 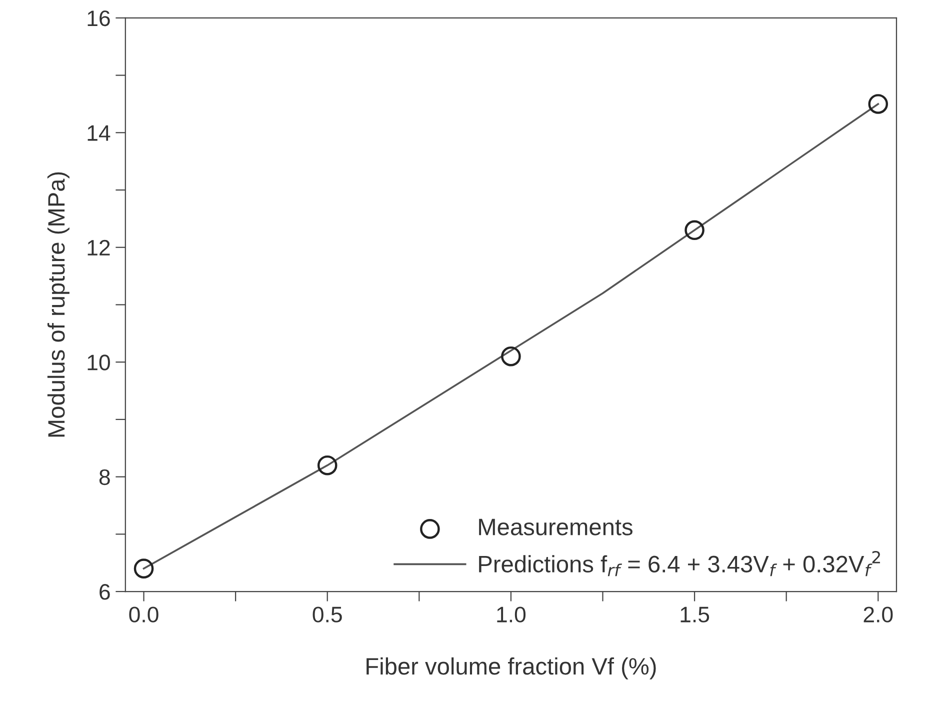 I want to click on y-tick-label: 8, so click(x=104, y=477).